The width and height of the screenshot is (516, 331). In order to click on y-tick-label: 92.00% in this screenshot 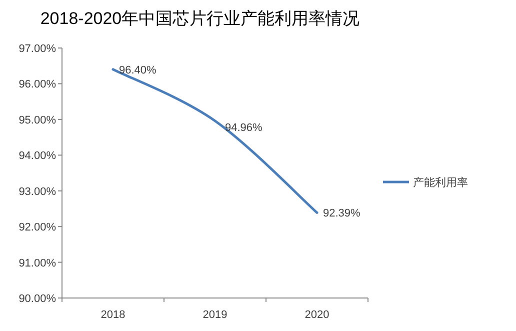, I will do `click(37, 228)`.